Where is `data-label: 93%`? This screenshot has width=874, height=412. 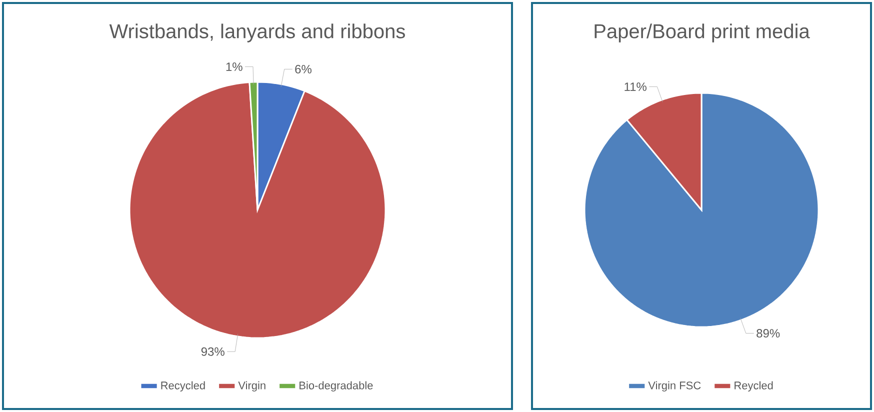
data-label: 93% is located at coordinates (212, 351).